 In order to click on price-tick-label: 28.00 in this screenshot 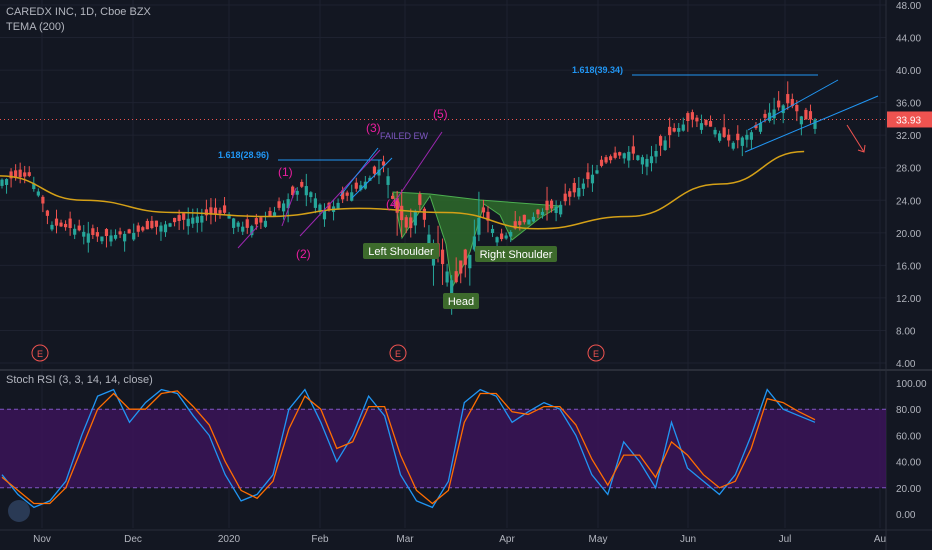, I will do `click(908, 169)`.